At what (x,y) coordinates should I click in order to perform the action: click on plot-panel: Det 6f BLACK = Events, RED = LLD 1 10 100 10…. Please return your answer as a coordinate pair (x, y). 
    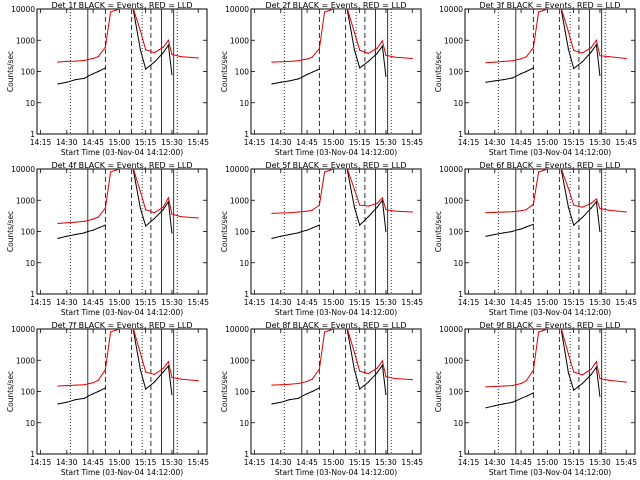
    Looking at the image, I should click on (535, 239).